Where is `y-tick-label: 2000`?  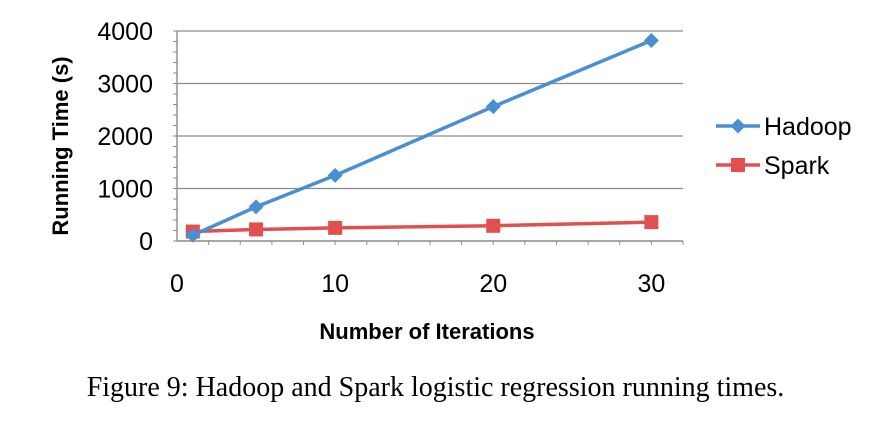
y-tick-label: 2000 is located at coordinates (125, 137).